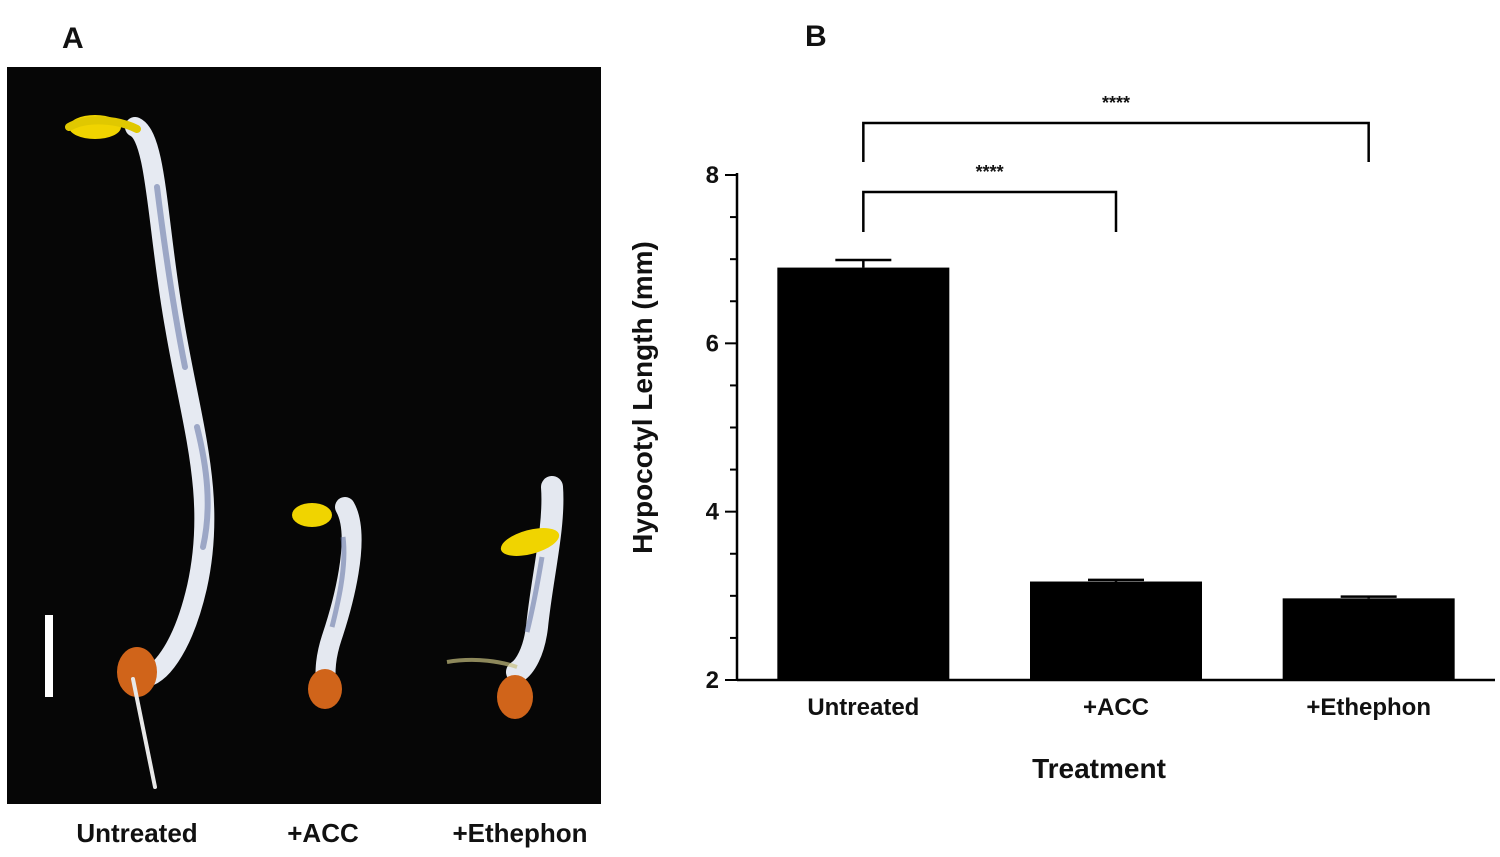 The image size is (1500, 857). What do you see at coordinates (1116, 707) in the screenshot?
I see `x-tick-label: +ACC` at bounding box center [1116, 707].